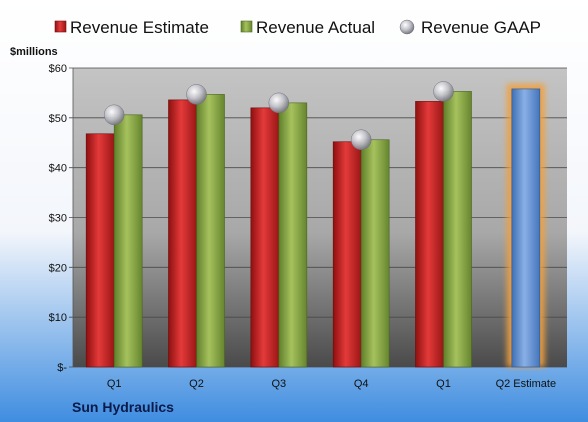 This screenshot has width=588, height=422. I want to click on legend-item-revenue-actual: Revenue Actual, so click(307, 27).